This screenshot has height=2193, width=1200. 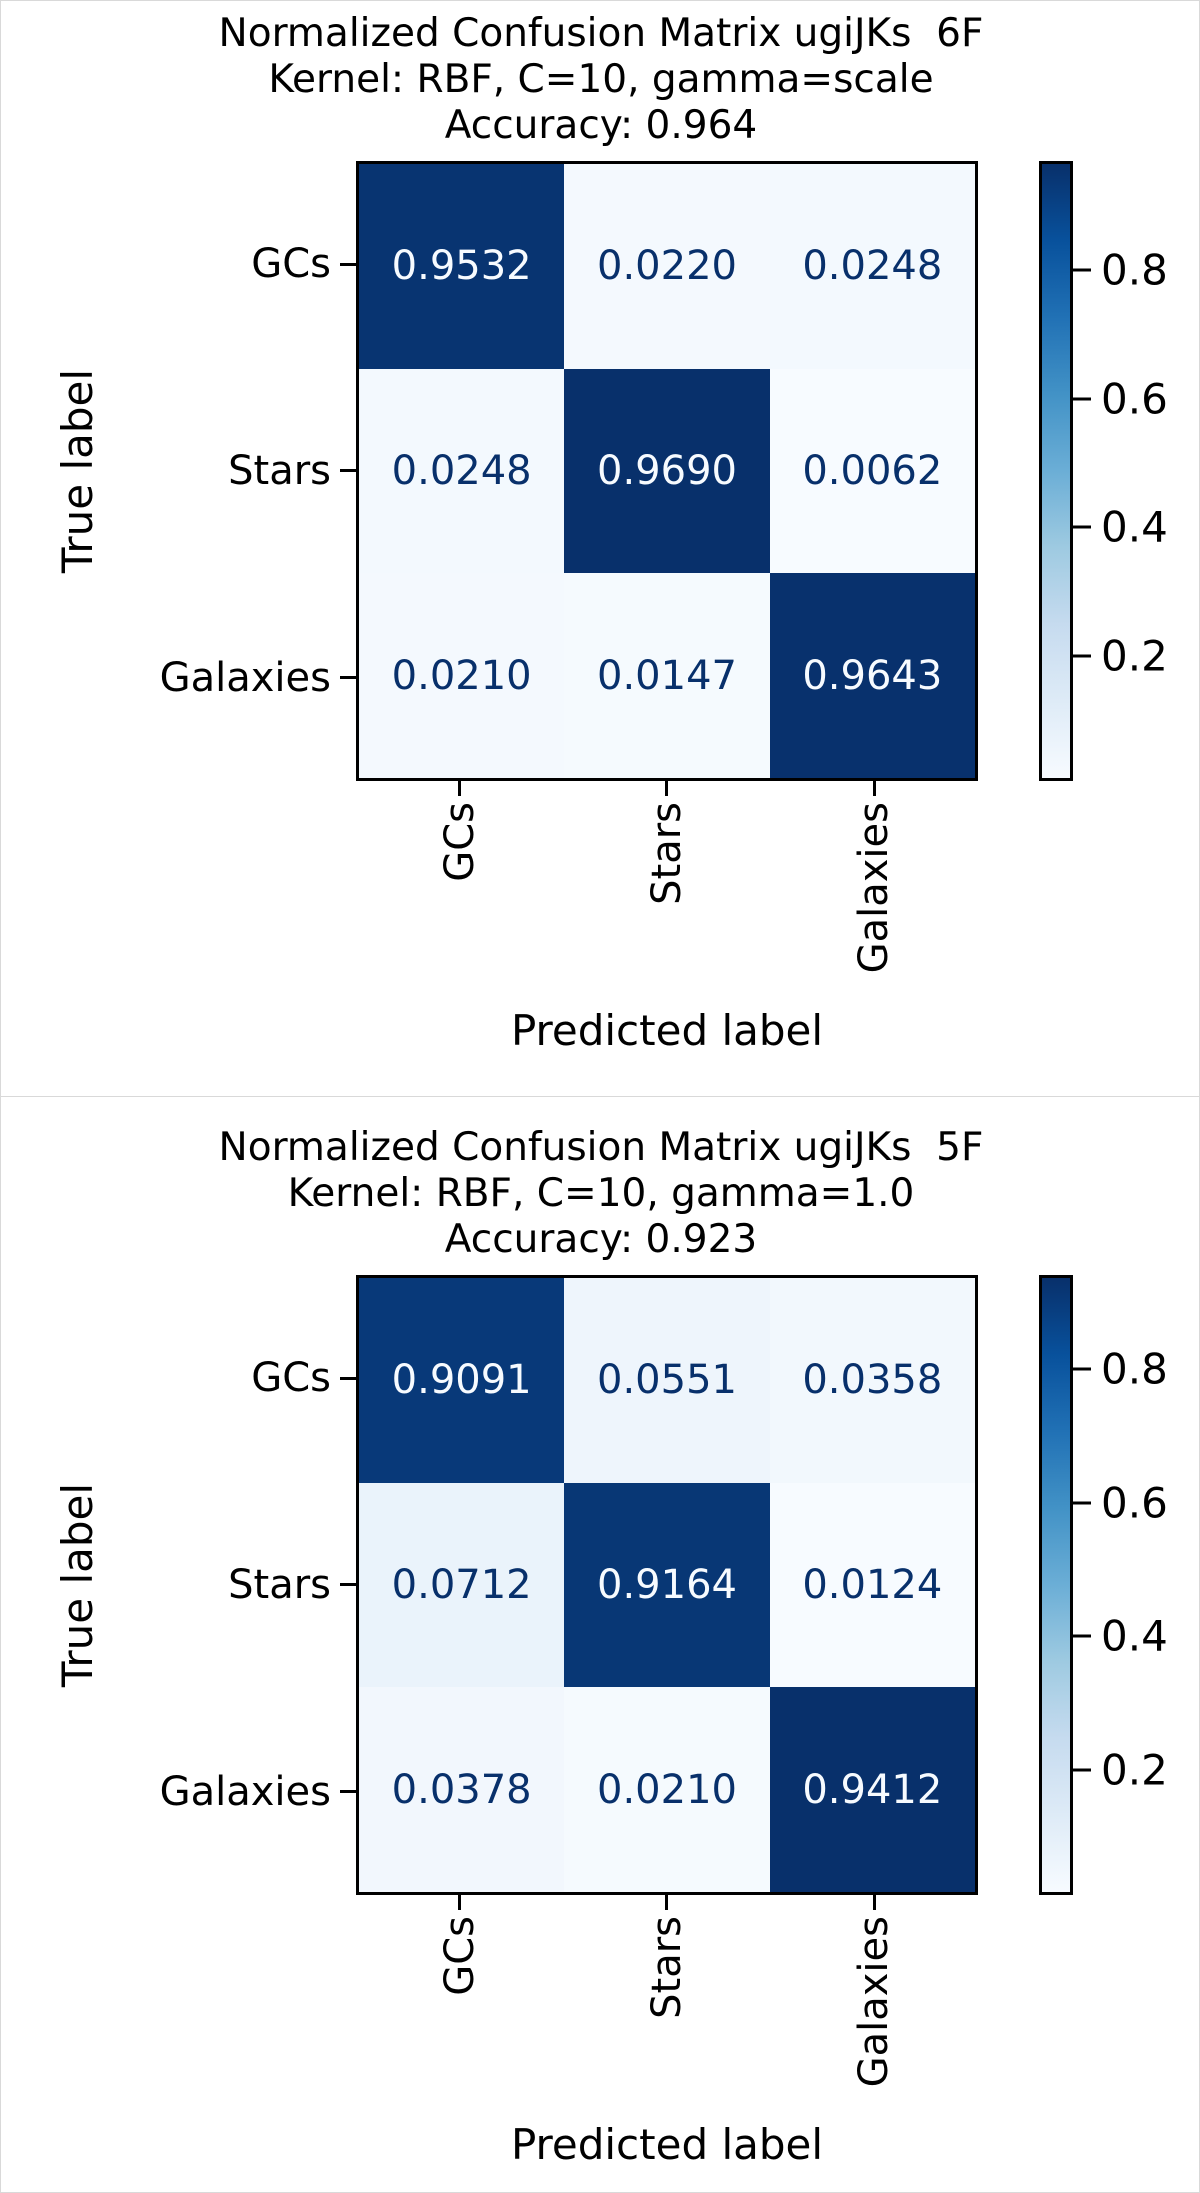 What do you see at coordinates (872, 1380) in the screenshot?
I see `matrix-cell-r1c3: 0.0358` at bounding box center [872, 1380].